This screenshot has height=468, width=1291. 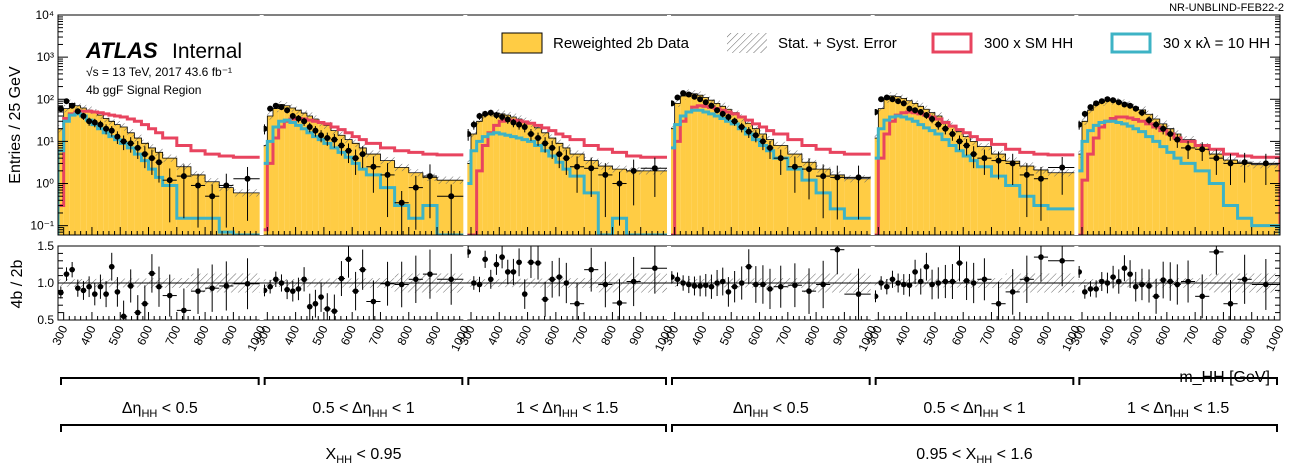 I want to click on bracket-label: 0.5 < ΔηHH < 1, so click(x=363, y=410).